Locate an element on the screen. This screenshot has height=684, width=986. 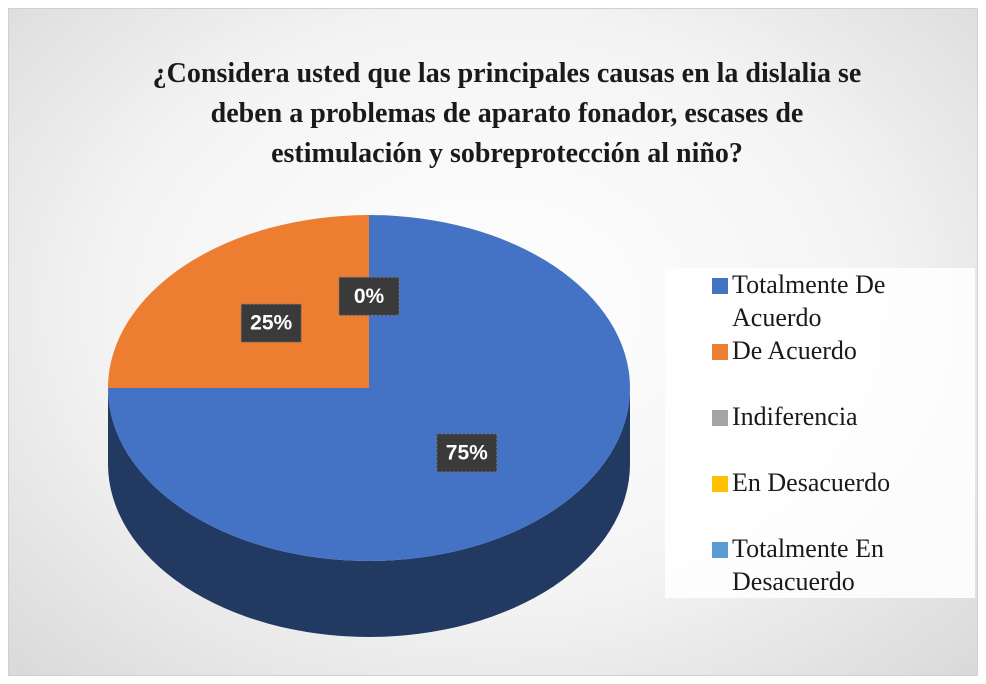
legend-entry: Totalmente De Acuerdo is located at coordinates (826, 301).